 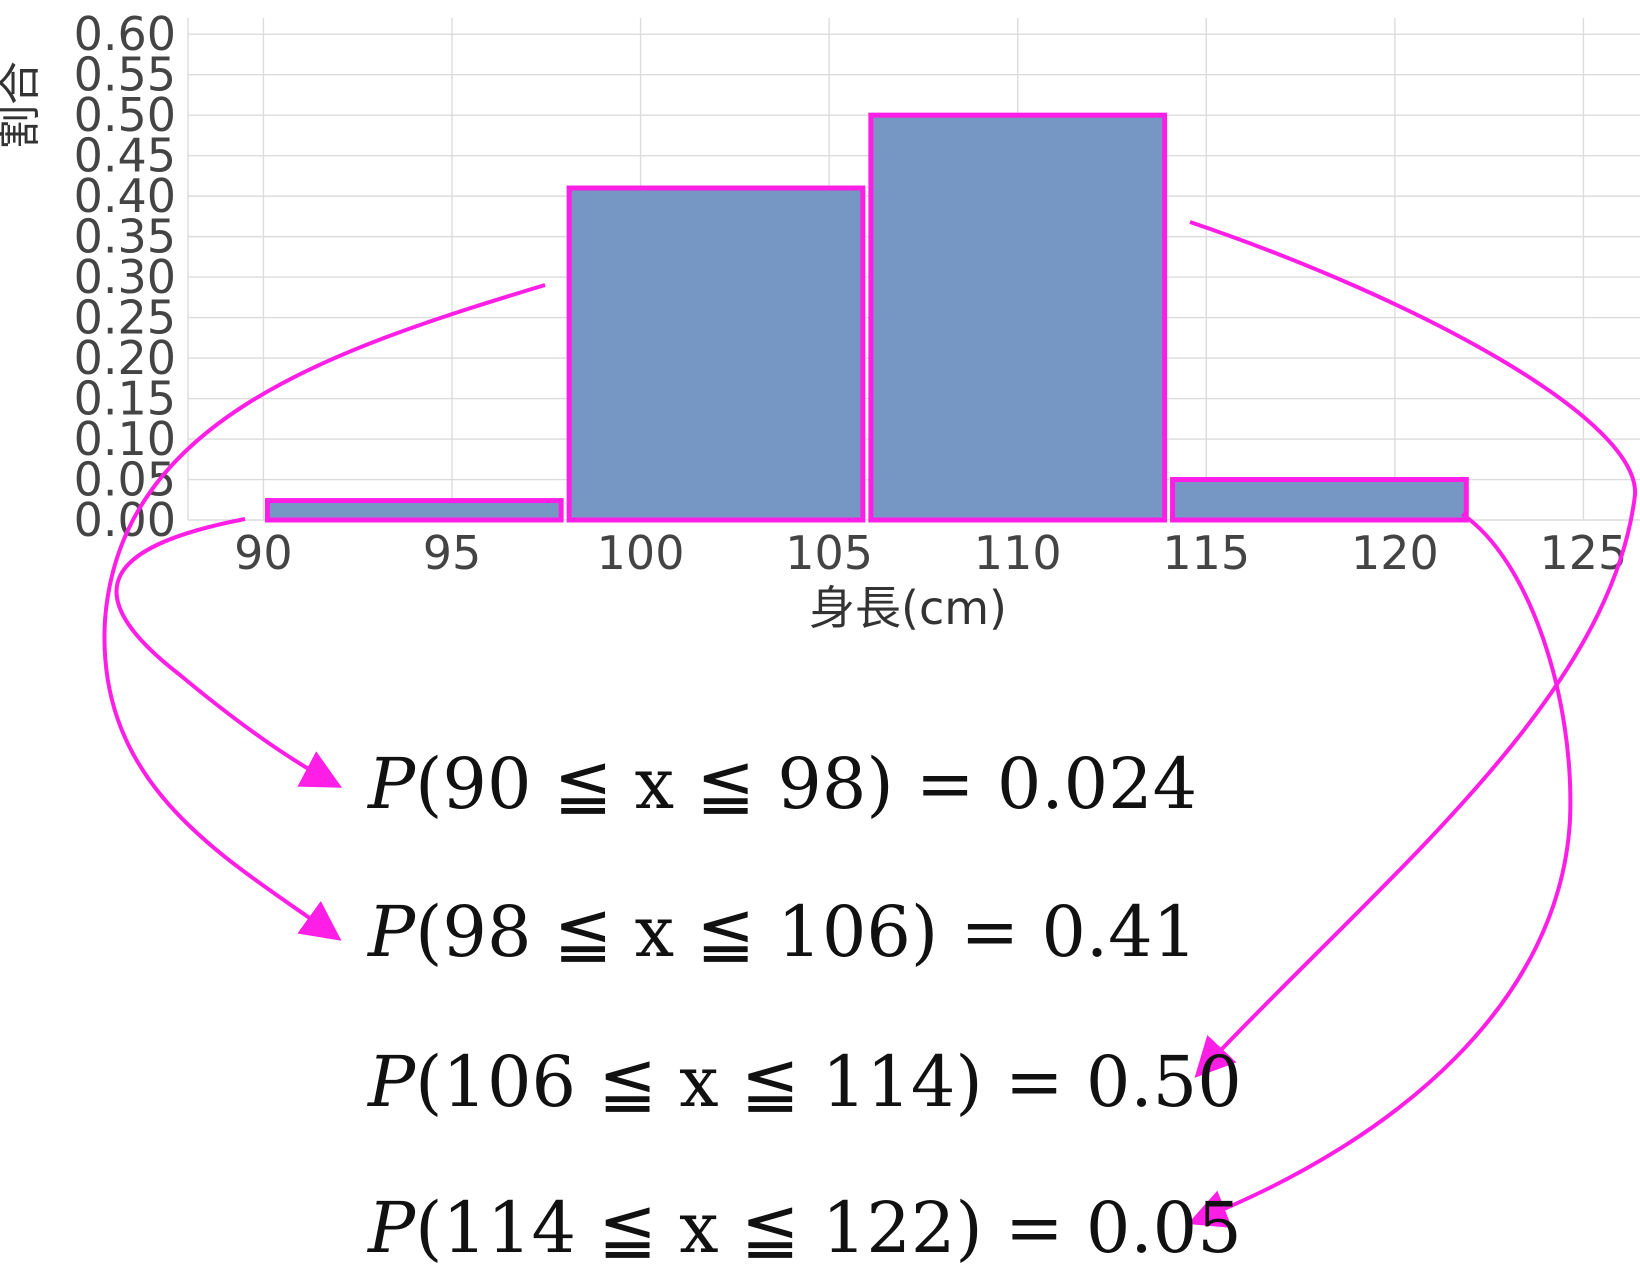 What do you see at coordinates (1584, 553) in the screenshot?
I see `x-tick-label: 125` at bounding box center [1584, 553].